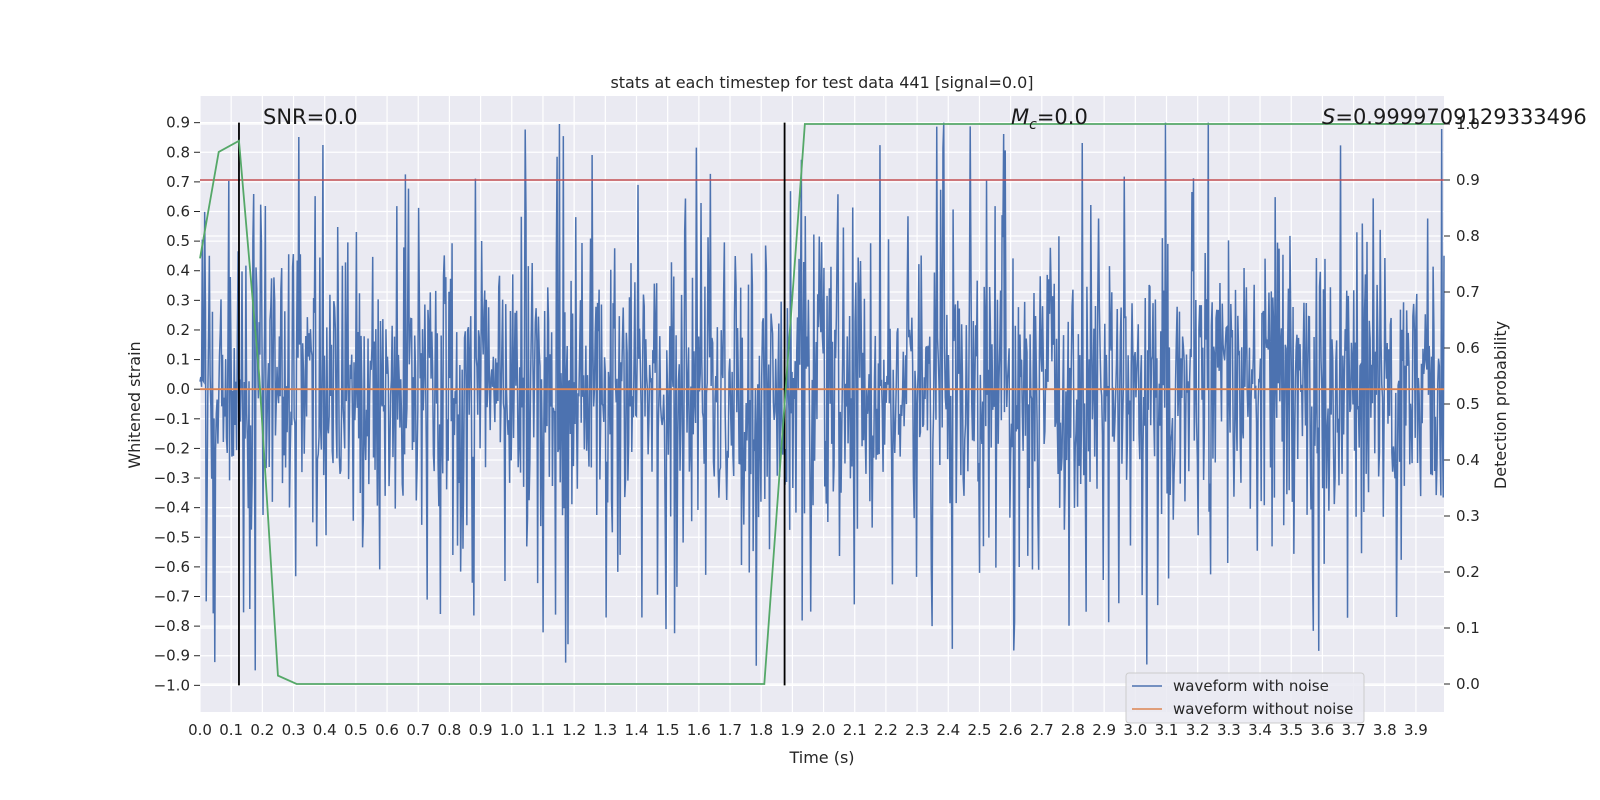  What do you see at coordinates (178, 271) in the screenshot?
I see `y-tick-label: 0.4` at bounding box center [178, 271].